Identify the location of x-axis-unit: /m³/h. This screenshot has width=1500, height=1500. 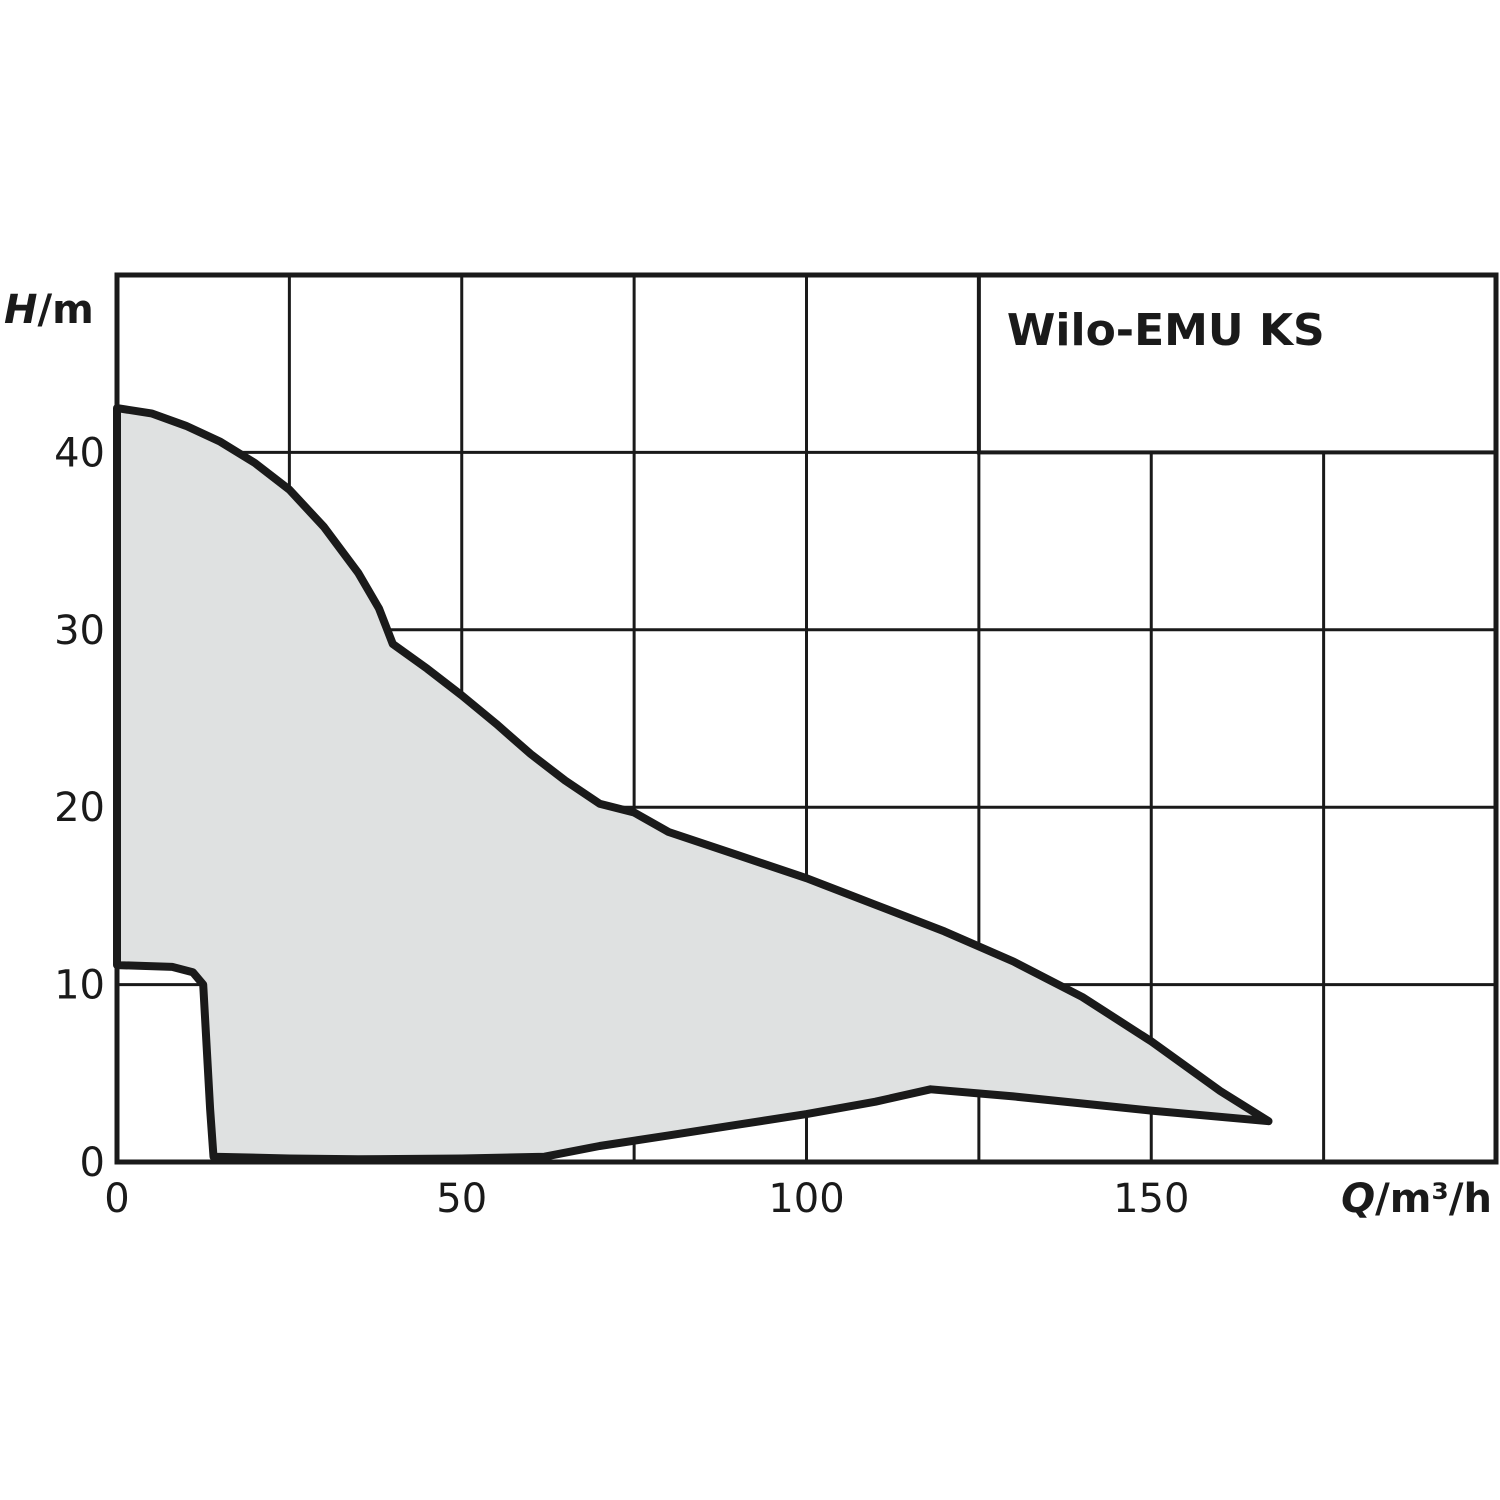
(1433, 1199).